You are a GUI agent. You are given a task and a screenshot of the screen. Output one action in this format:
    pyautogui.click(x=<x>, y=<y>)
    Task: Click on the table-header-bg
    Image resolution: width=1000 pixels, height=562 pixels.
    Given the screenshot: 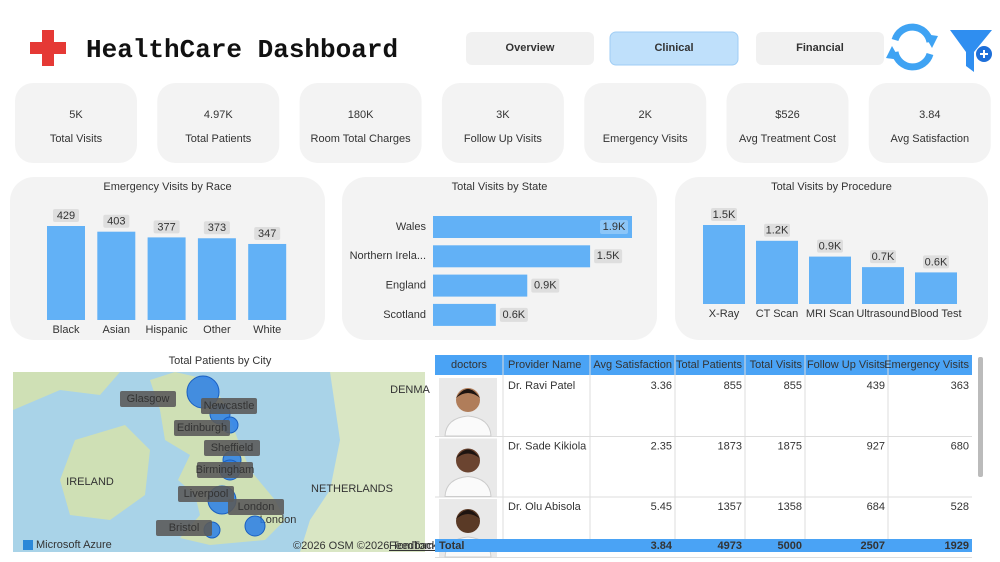 What is the action you would take?
    pyautogui.click(x=703, y=365)
    